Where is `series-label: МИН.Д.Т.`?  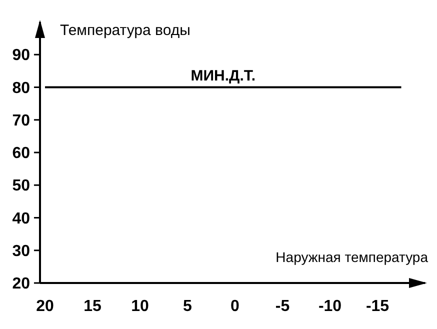 series-label: МИН.Д.Т. is located at coordinates (223, 75).